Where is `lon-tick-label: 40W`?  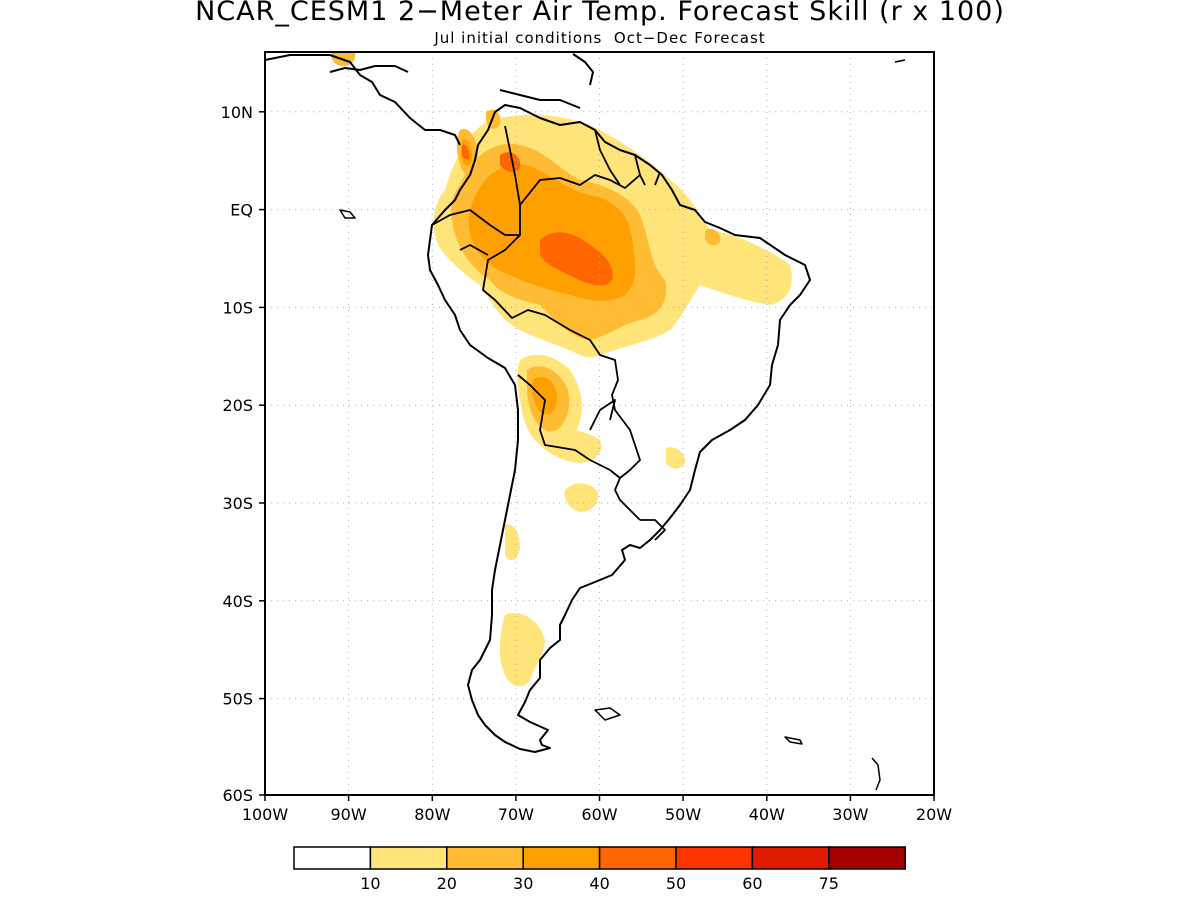
lon-tick-label: 40W is located at coordinates (767, 814).